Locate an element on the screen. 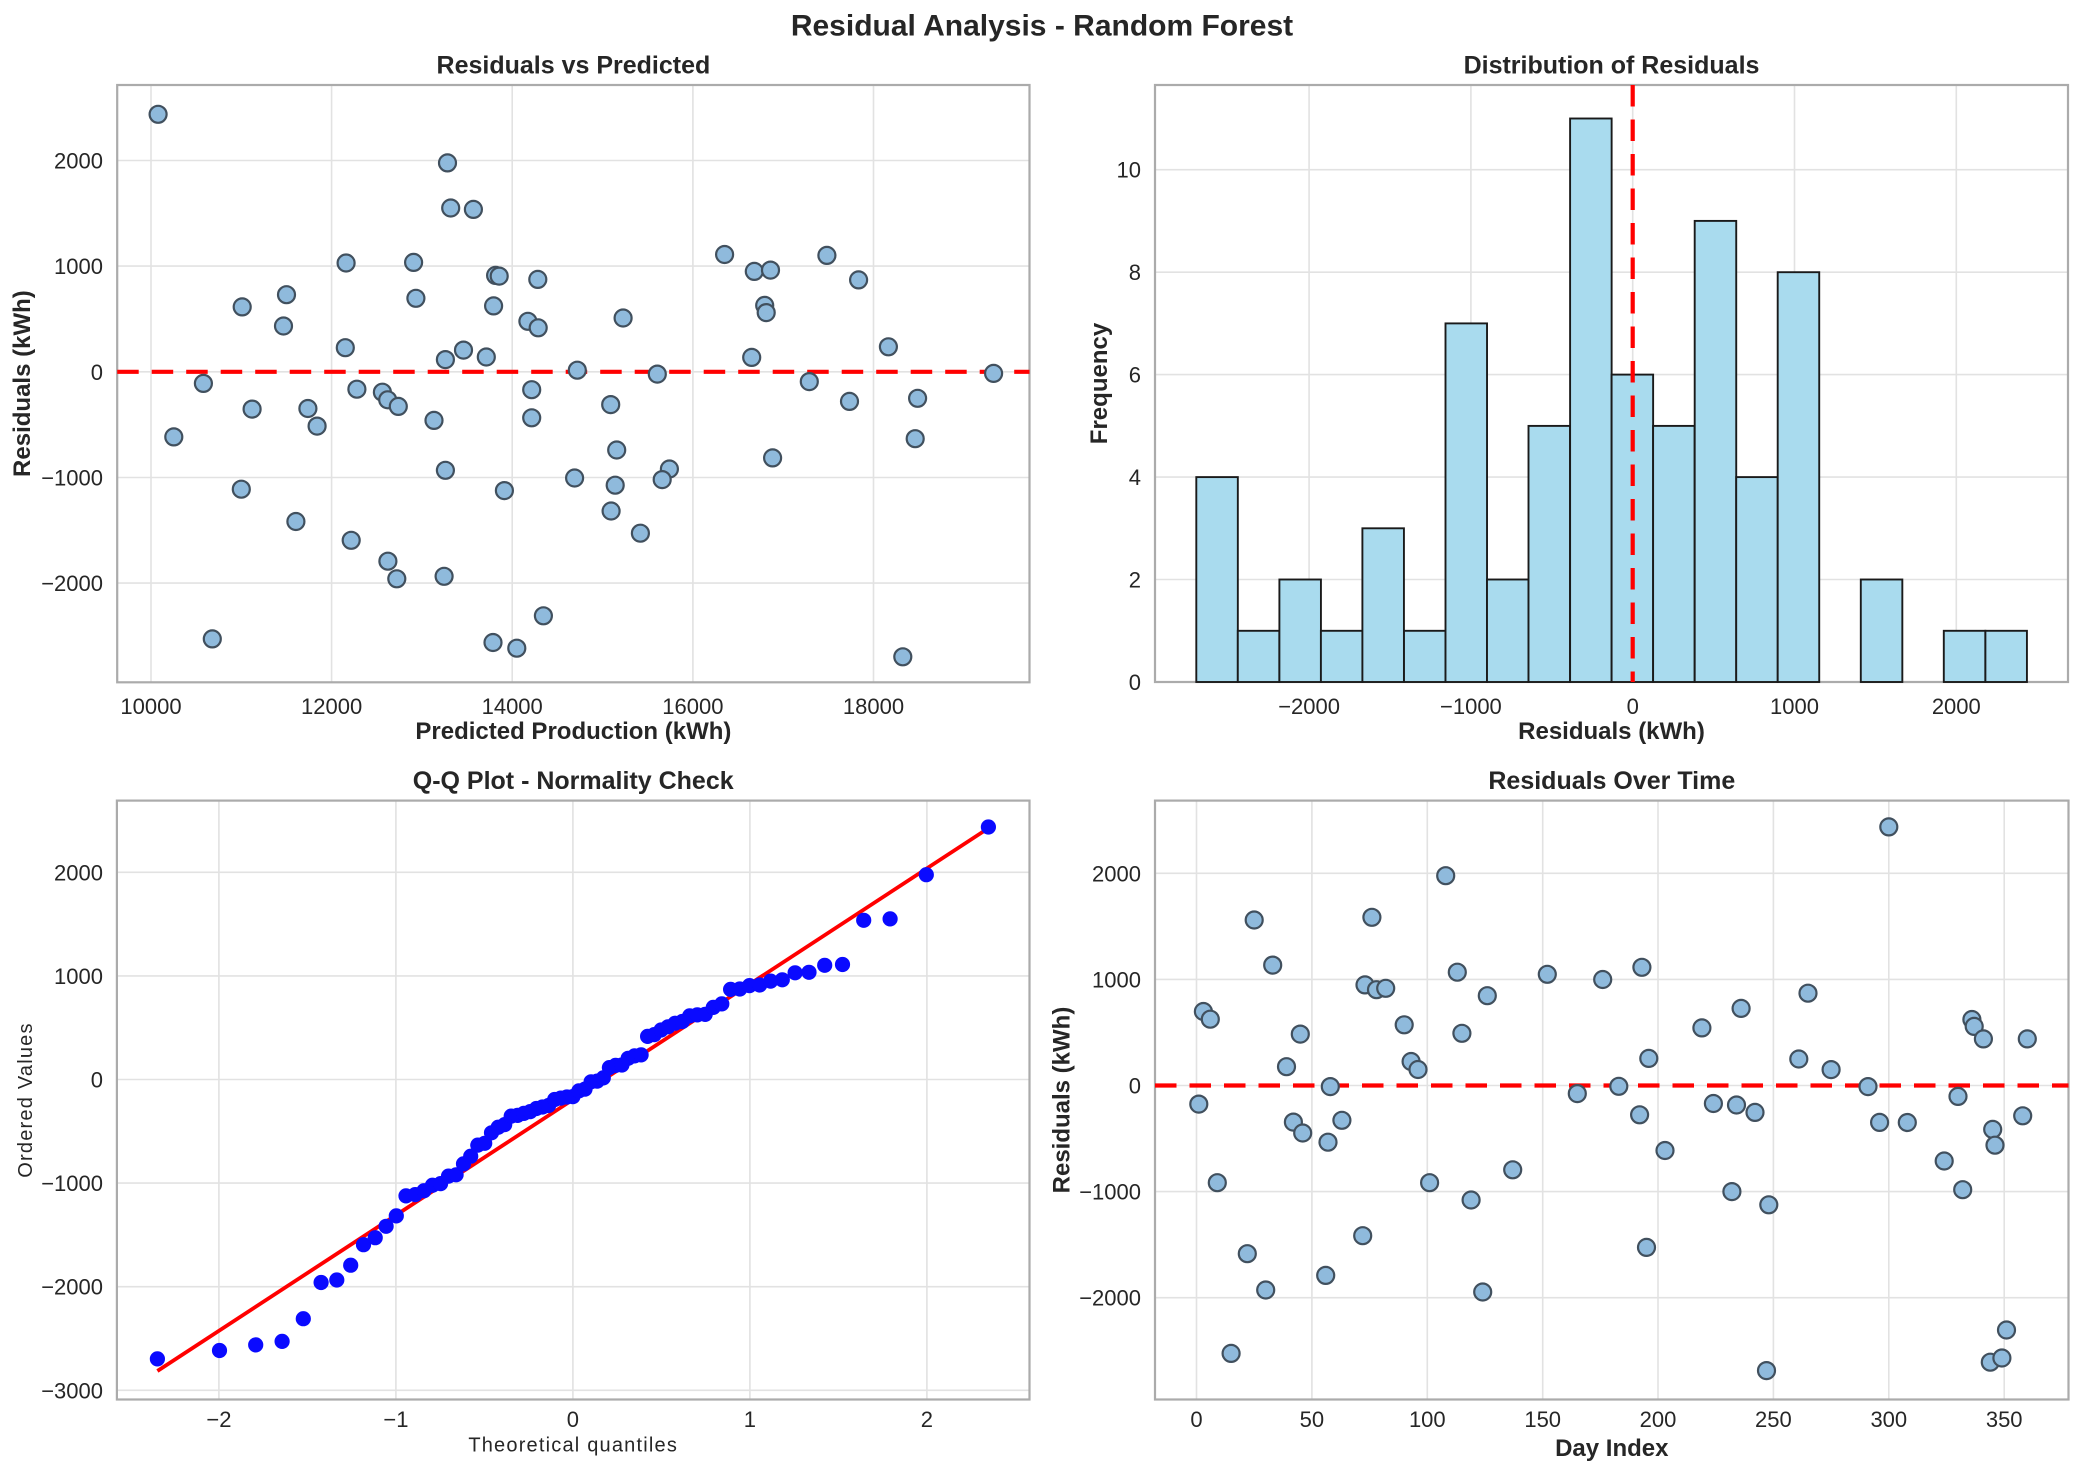 This screenshot has height=1474, width=2084. svg-text: Q-Q Plot - Normality Check is located at coordinates (573, 781).